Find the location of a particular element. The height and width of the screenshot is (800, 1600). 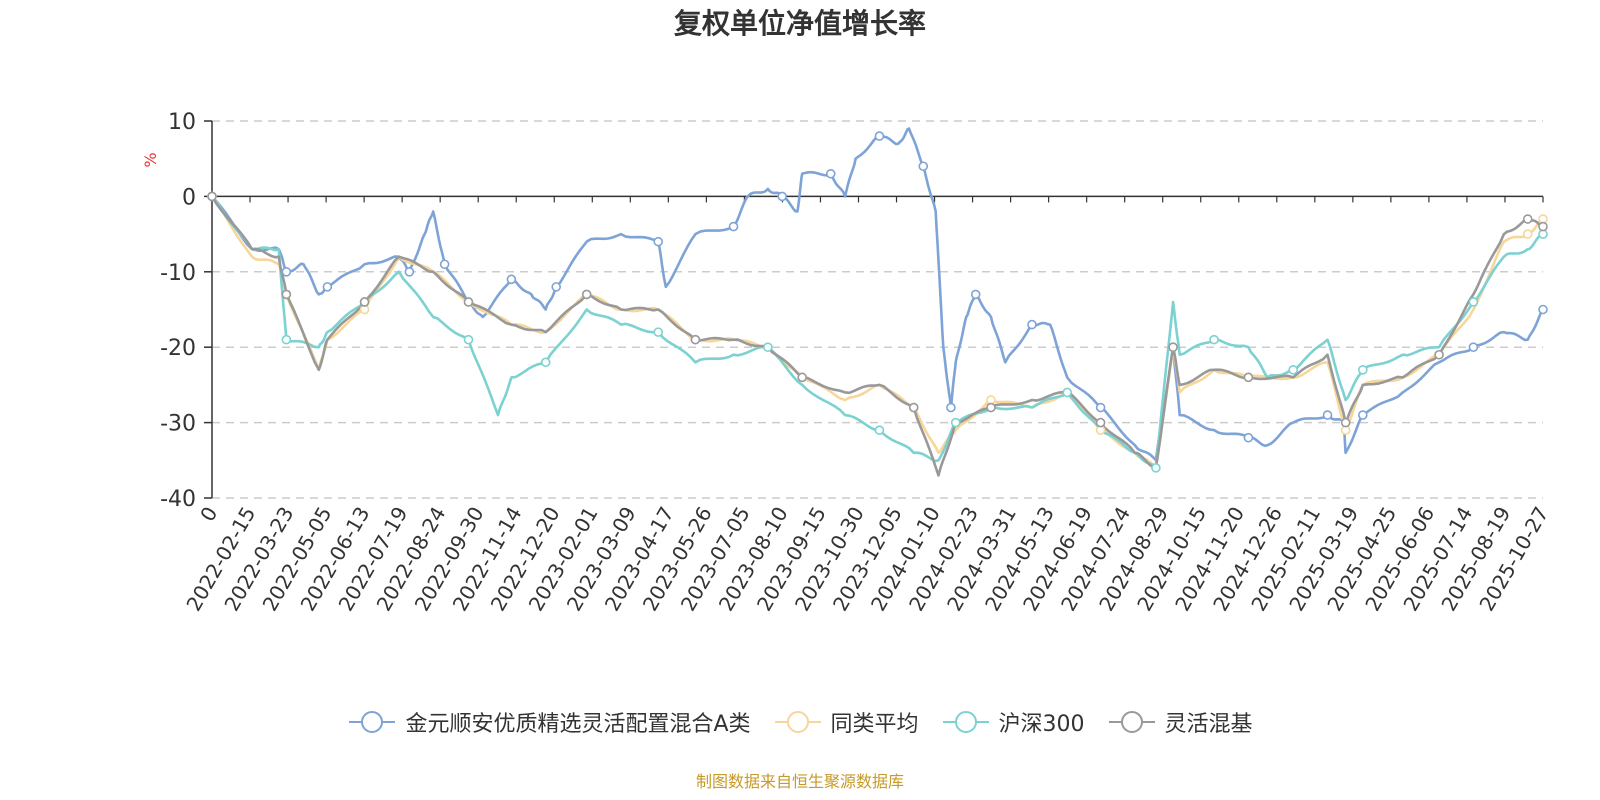

x-tick-label-0: 0 is located at coordinates (208, 514).